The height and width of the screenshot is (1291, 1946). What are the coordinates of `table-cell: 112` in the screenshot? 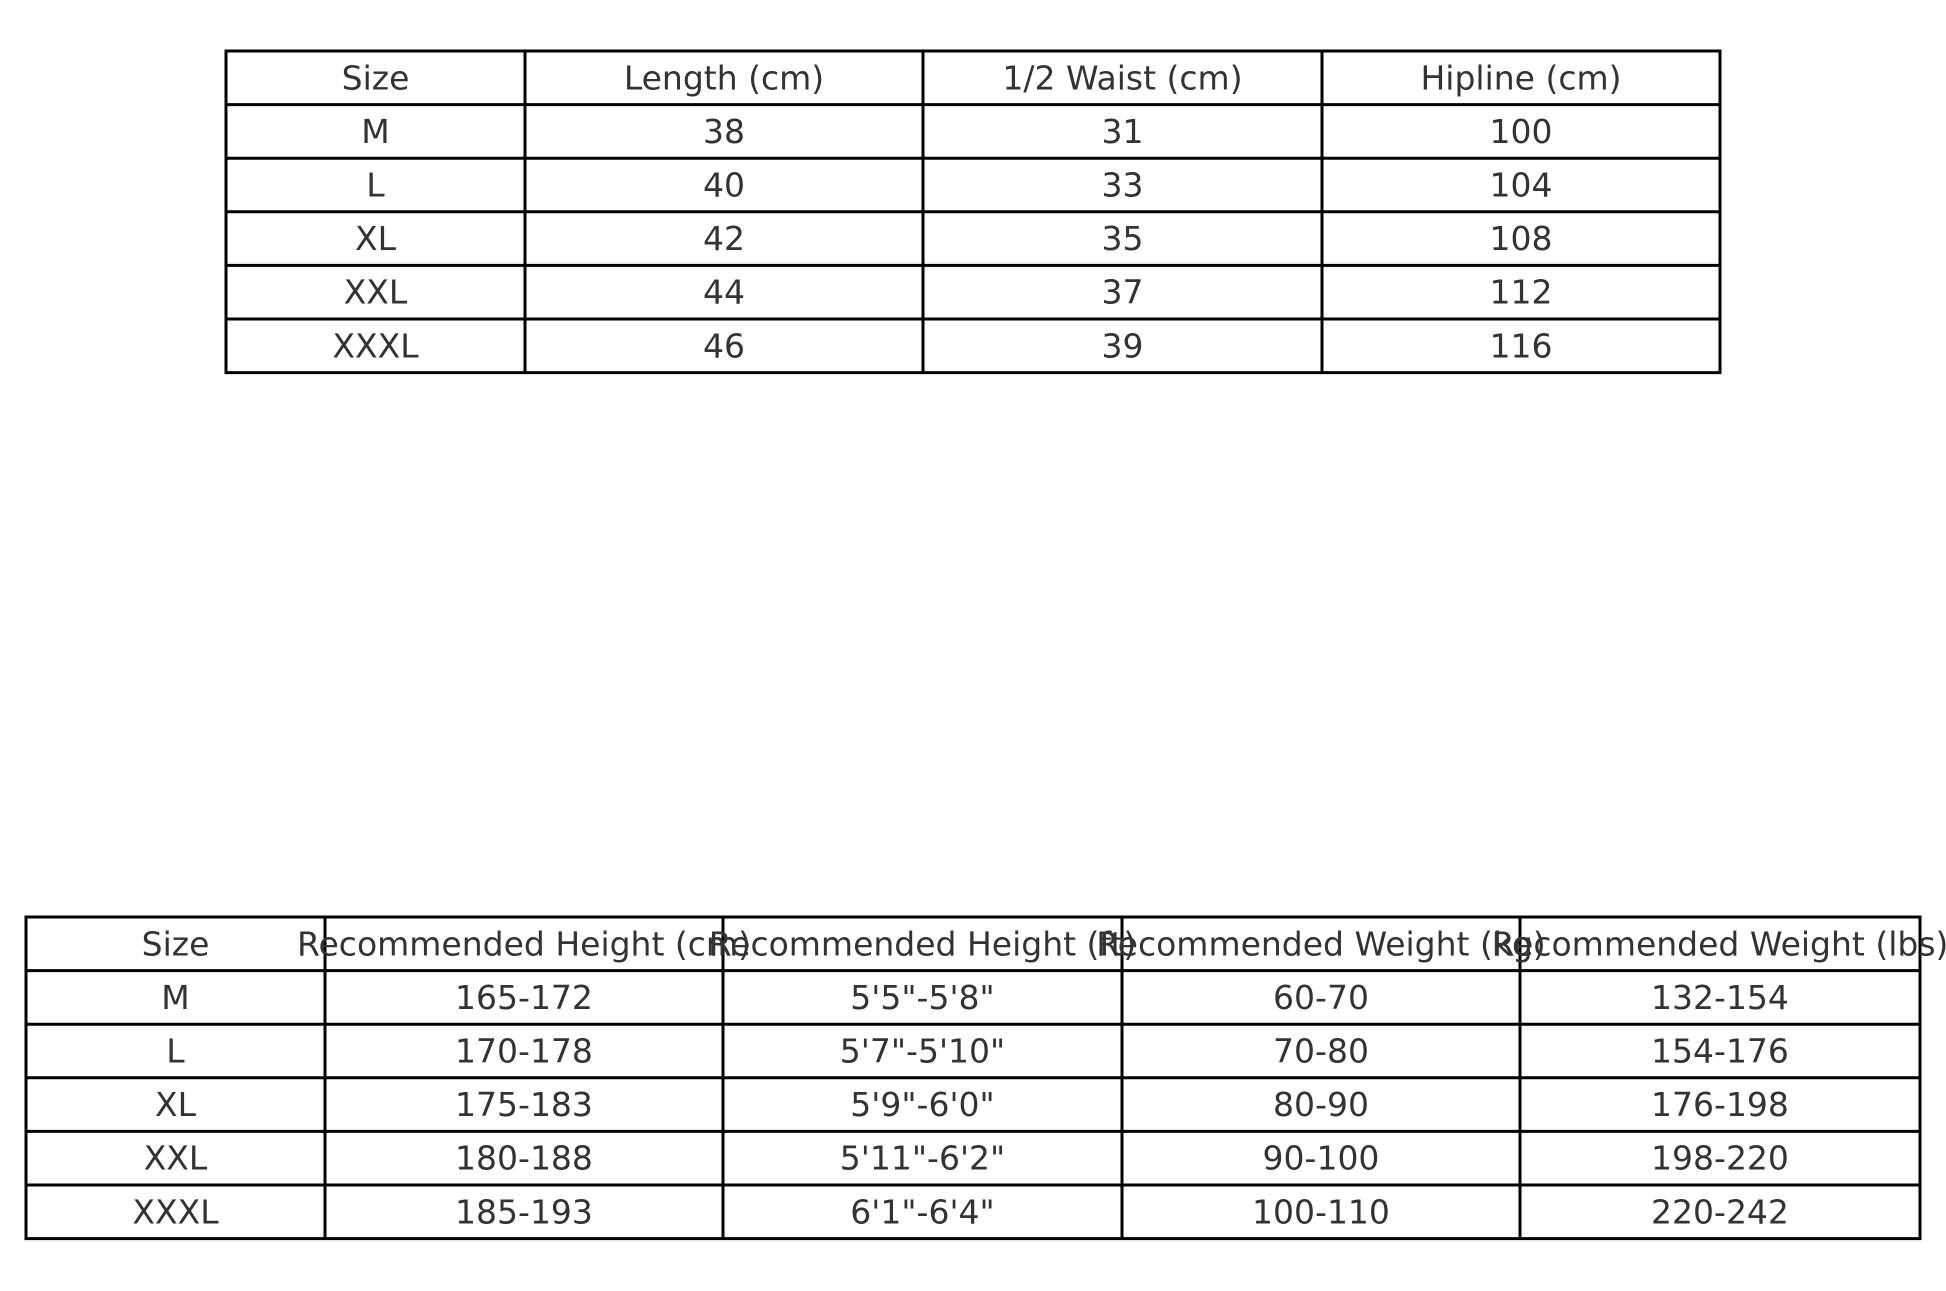 It's located at (1521, 292).